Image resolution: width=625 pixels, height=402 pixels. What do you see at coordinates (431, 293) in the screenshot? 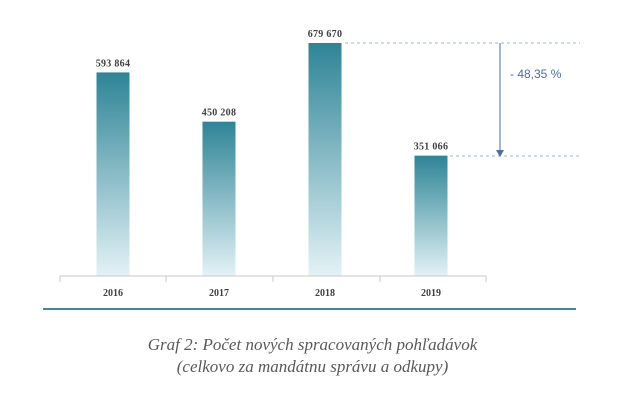
I see `x-tick-label-2019: 2019` at bounding box center [431, 293].